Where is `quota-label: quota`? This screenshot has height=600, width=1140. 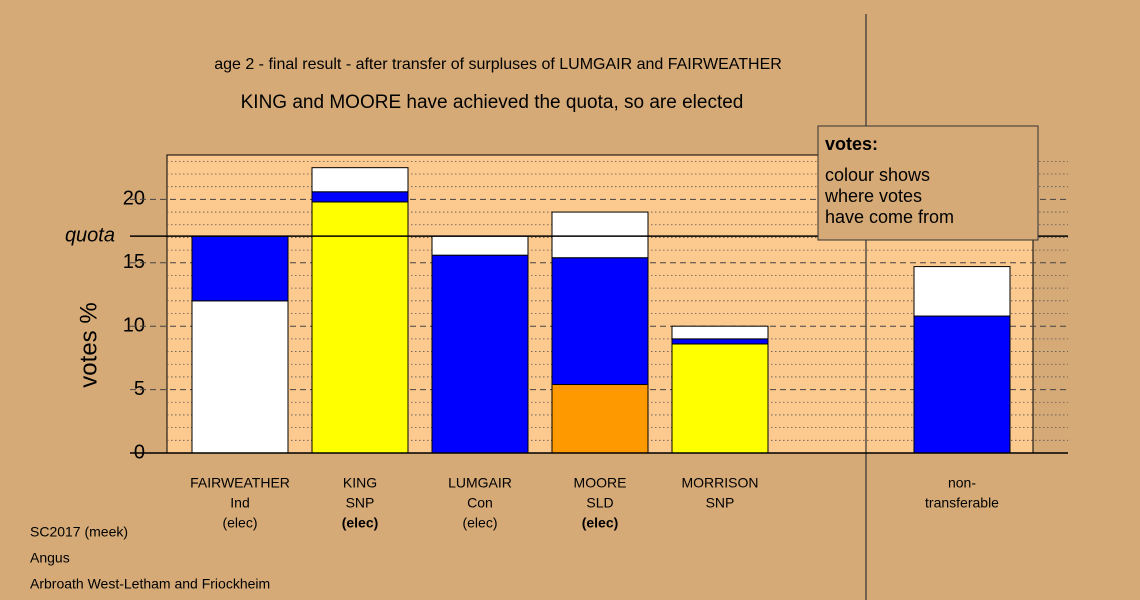 quota-label: quota is located at coordinates (90, 235).